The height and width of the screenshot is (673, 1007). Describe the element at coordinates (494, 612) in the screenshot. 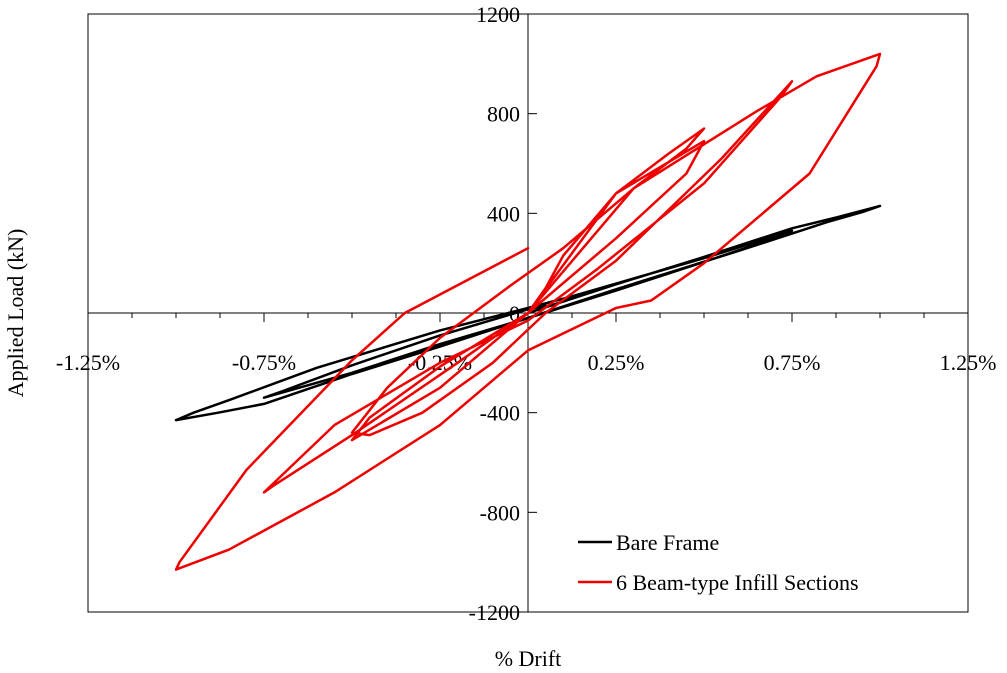

I see `y-tick-label: -1200` at that location.